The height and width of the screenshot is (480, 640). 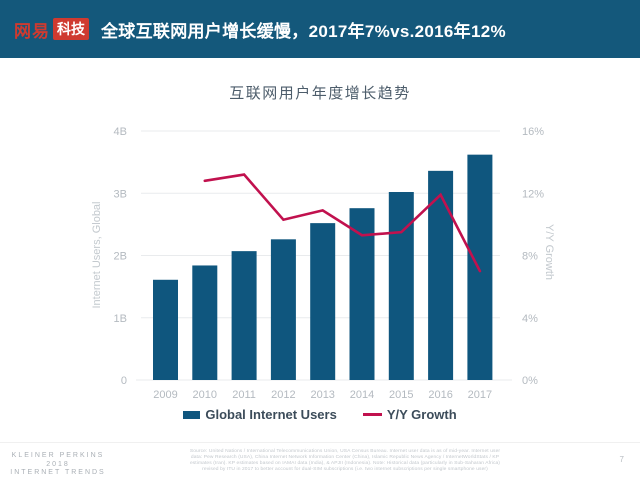 I want to click on legend-label: Global Internet Users, so click(x=271, y=414).